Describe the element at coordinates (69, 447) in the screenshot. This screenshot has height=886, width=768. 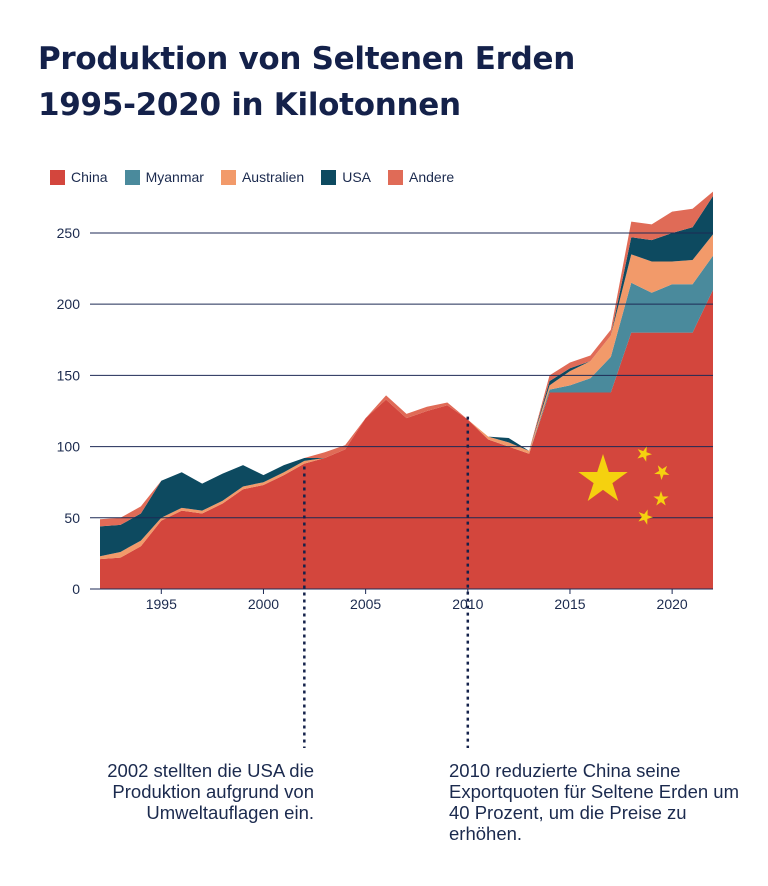
I see `y-tick-label: 100` at that location.